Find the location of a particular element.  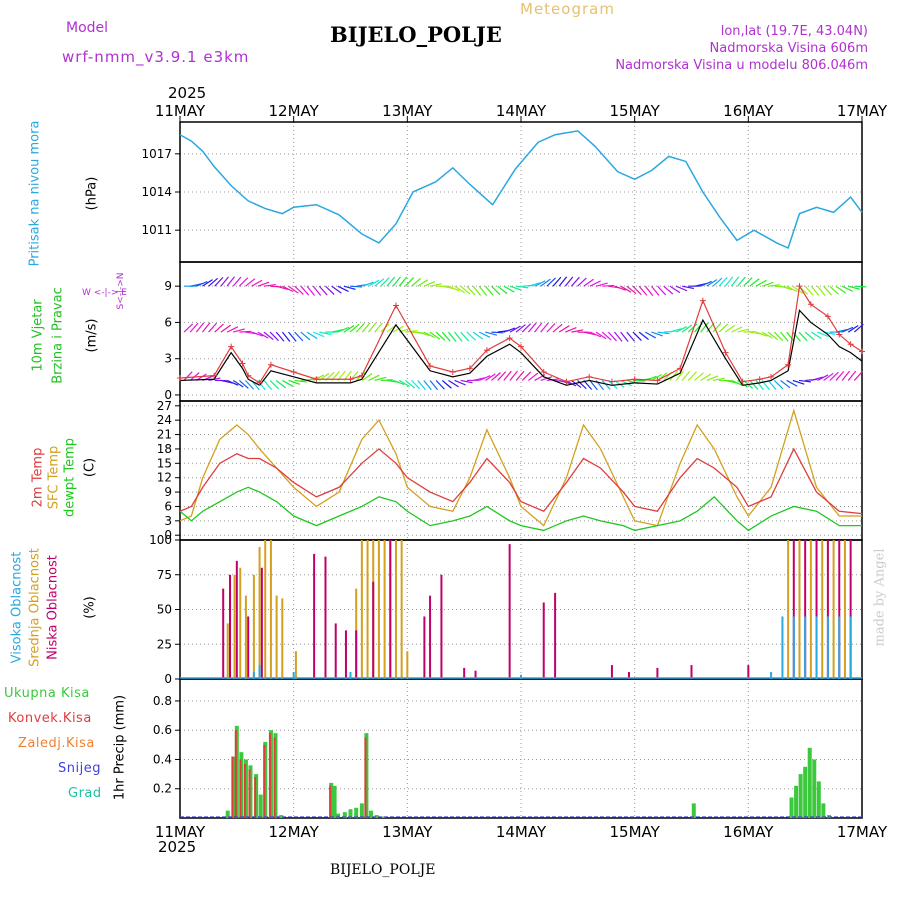

x-day-label-top: 12MAY is located at coordinates (294, 111).